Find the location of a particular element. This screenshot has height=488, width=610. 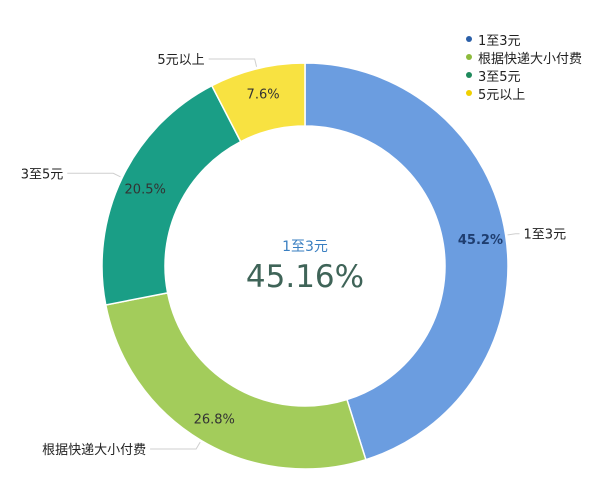

slice-value-label: 26.8% is located at coordinates (214, 420).